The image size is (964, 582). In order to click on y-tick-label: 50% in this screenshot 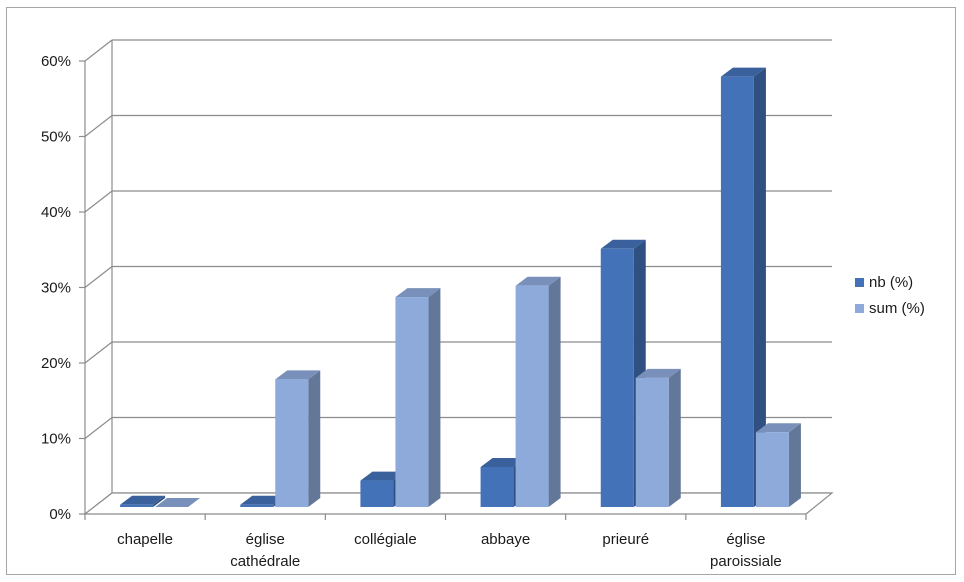, I will do `click(56, 137)`.